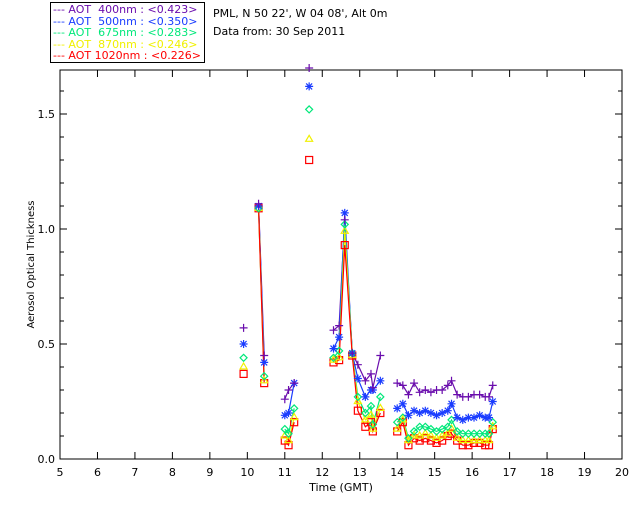 This screenshot has width=640, height=512. What do you see at coordinates (47, 459) in the screenshot?
I see `y-tick-label: 0.0` at bounding box center [47, 459].